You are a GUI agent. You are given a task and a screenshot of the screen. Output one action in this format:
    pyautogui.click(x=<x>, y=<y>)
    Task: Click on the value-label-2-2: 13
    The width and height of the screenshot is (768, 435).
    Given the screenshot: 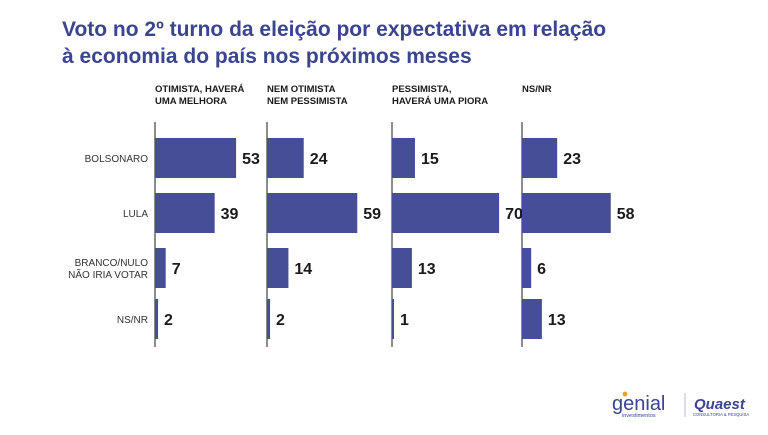 What is the action you would take?
    pyautogui.click(x=427, y=269)
    